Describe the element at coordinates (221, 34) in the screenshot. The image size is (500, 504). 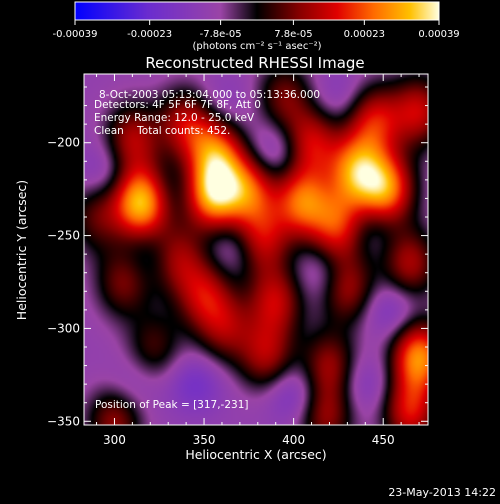
I see `colorbar-tick-label: -7.8e-05` at that location.